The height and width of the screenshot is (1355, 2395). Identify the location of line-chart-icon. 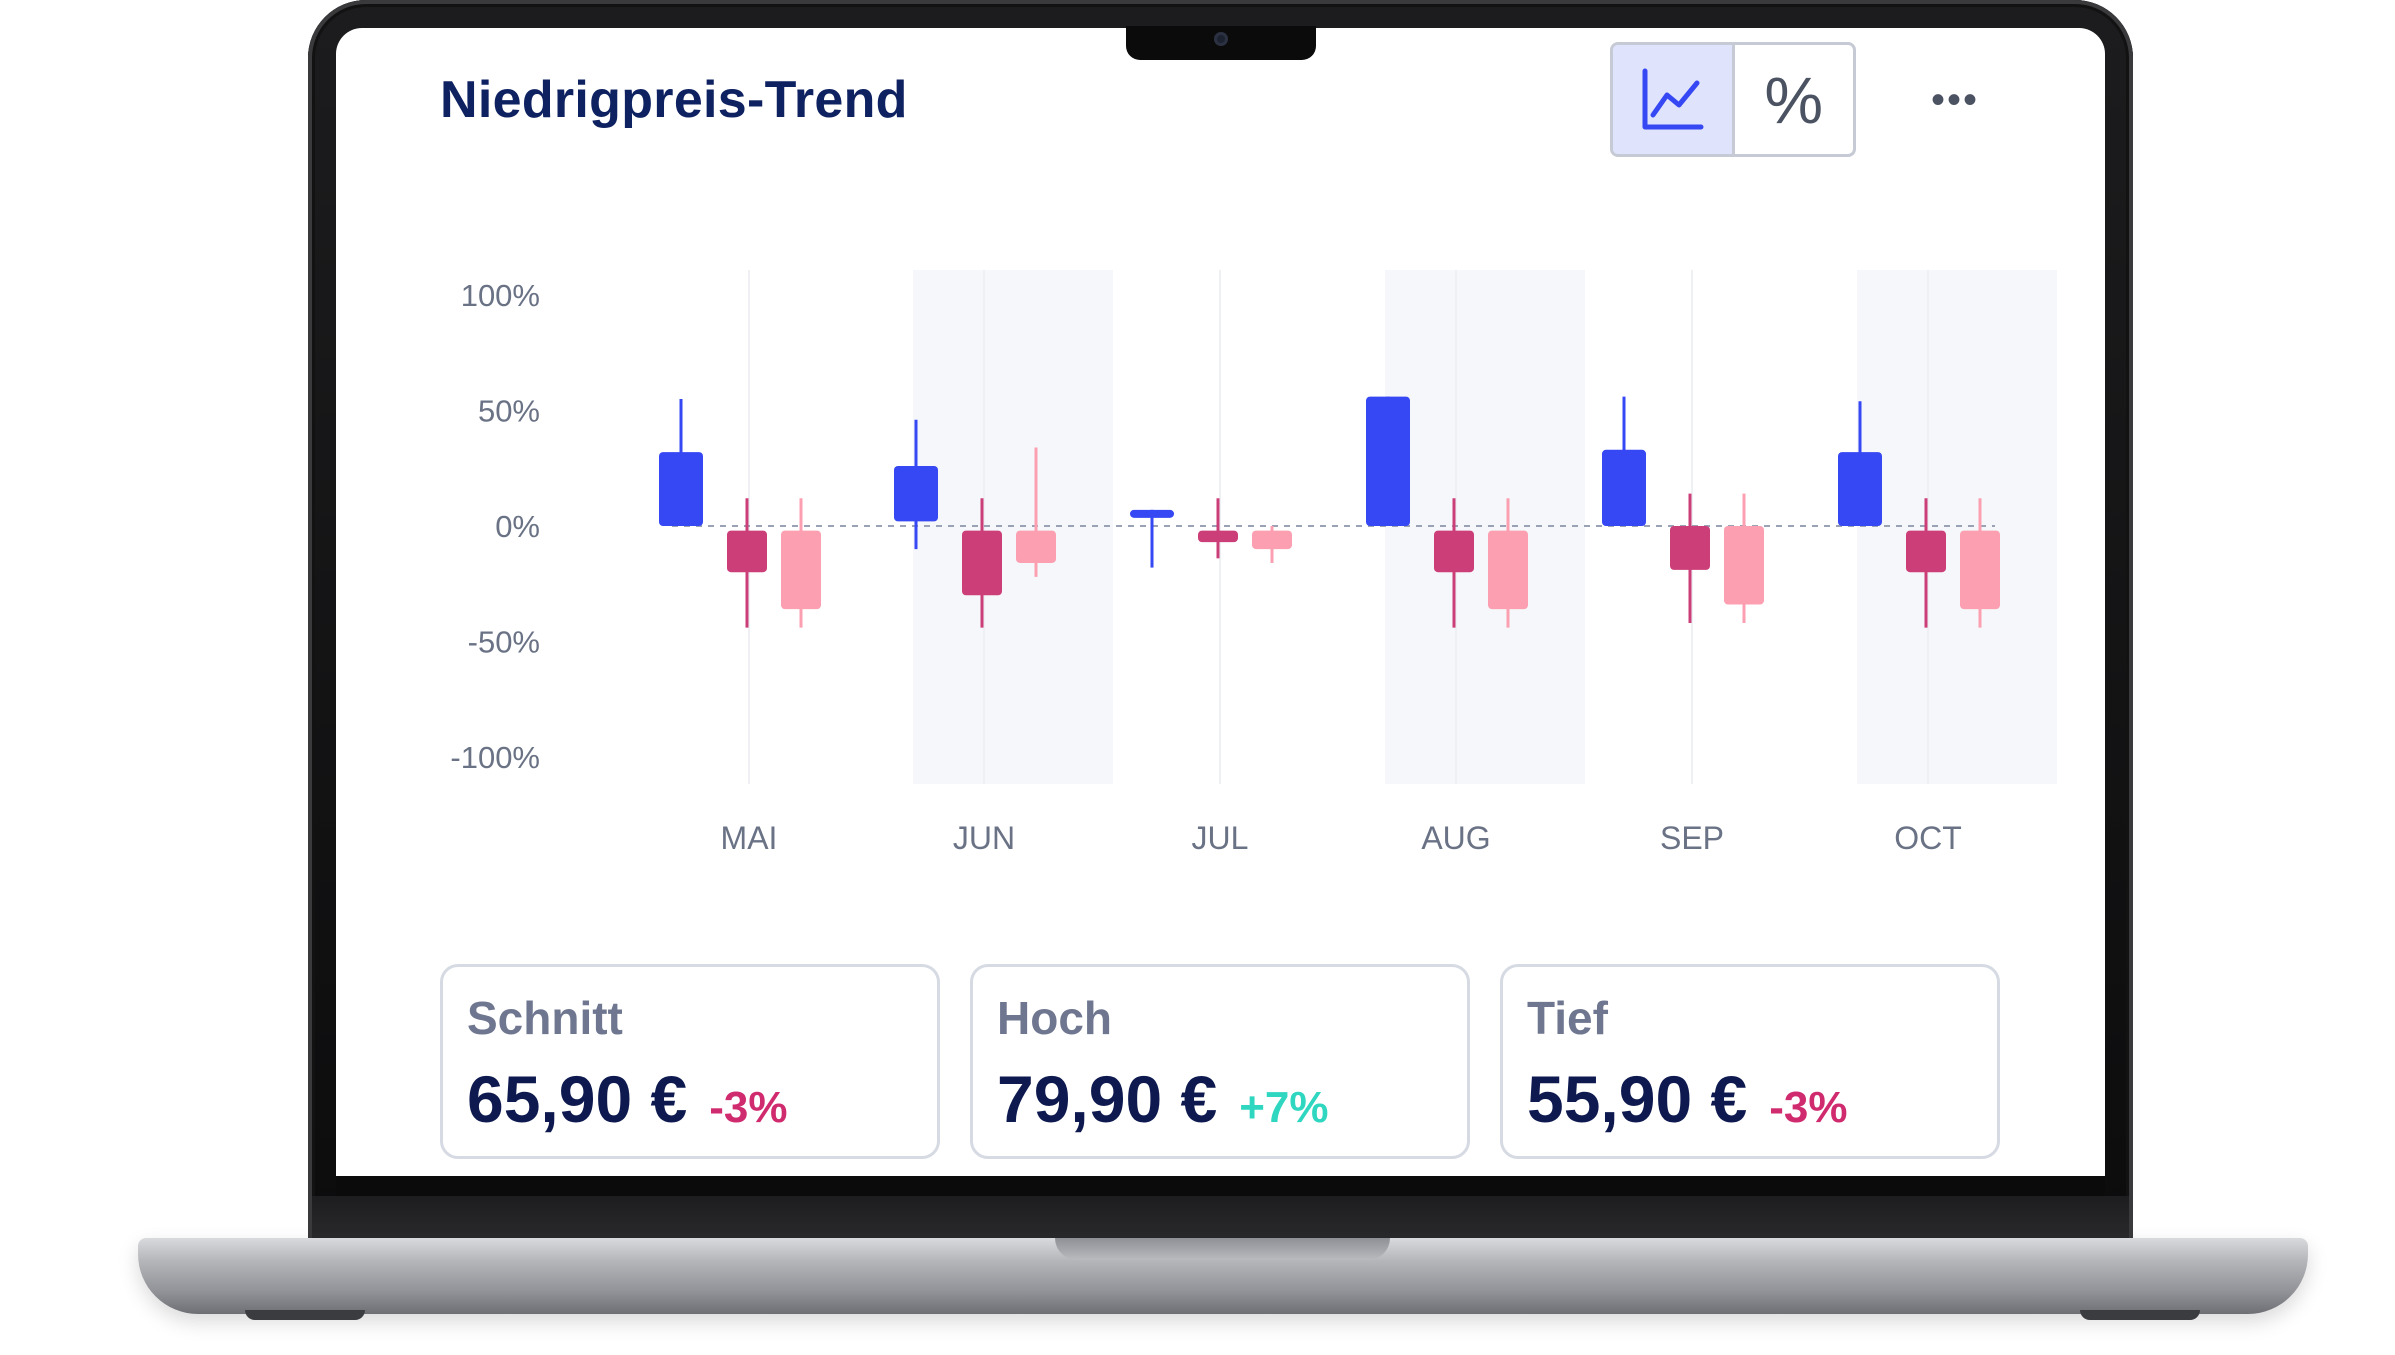
(1673, 98).